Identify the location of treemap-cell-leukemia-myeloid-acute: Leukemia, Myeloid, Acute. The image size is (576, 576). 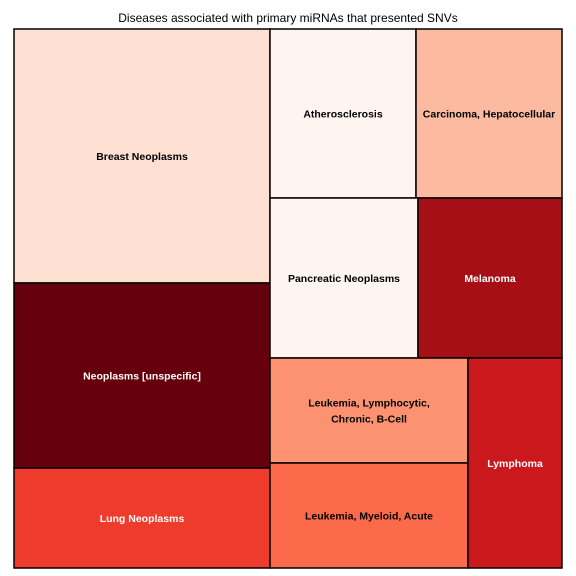
(369, 515).